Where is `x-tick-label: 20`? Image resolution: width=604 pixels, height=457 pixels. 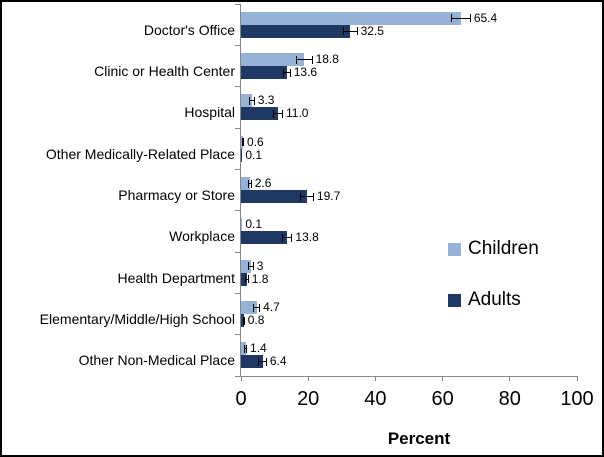 x-tick-label: 20 is located at coordinates (308, 399).